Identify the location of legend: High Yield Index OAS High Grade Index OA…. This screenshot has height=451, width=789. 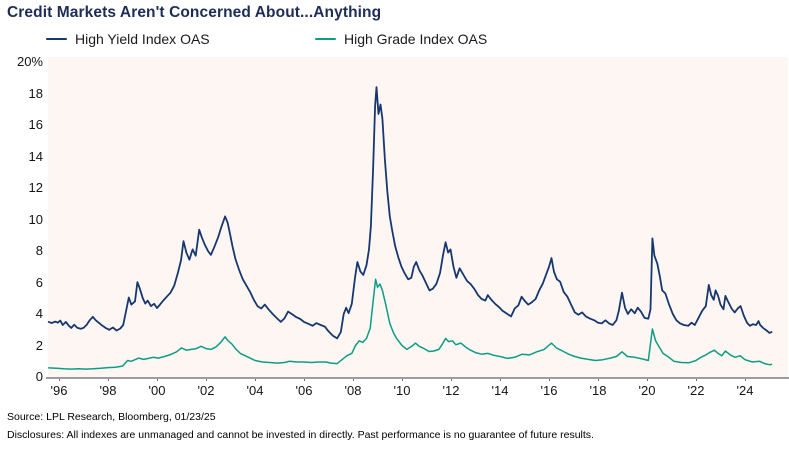
(394, 40).